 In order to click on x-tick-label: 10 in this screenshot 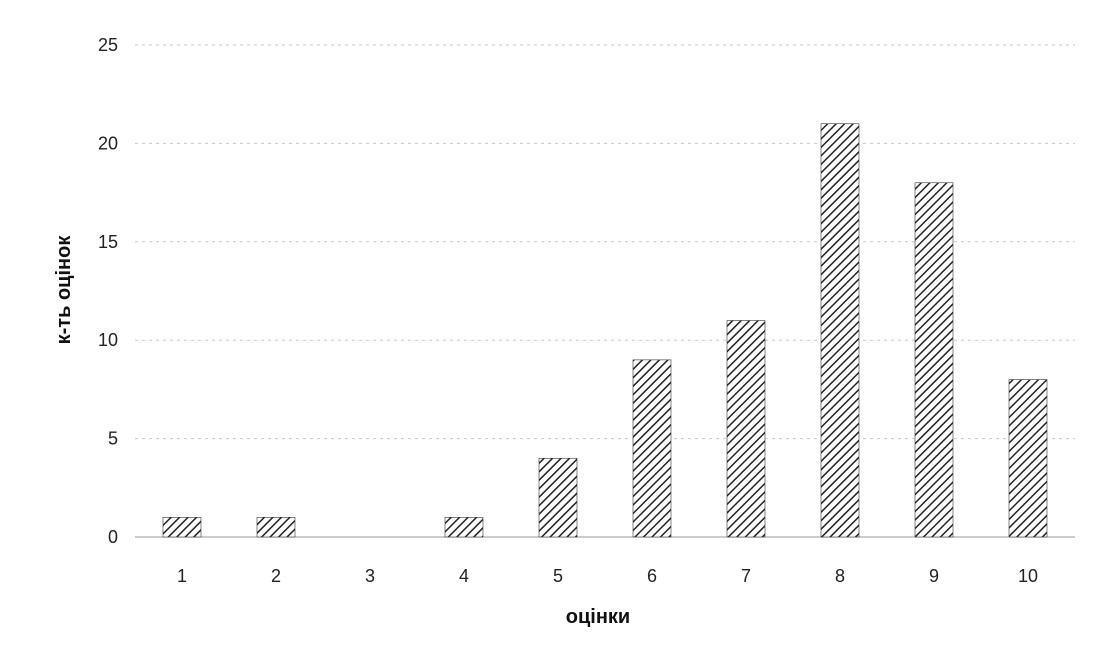, I will do `click(1028, 576)`.